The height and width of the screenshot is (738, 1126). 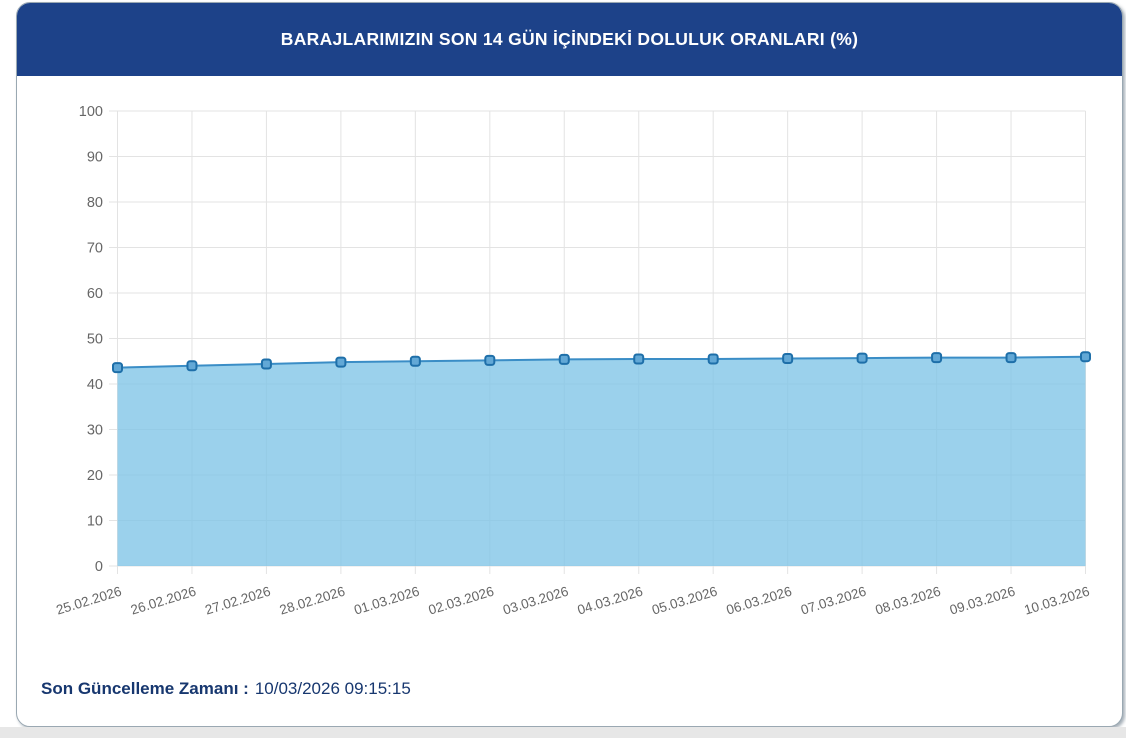 What do you see at coordinates (95, 522) in the screenshot?
I see `y-axis-tick-label: 10` at bounding box center [95, 522].